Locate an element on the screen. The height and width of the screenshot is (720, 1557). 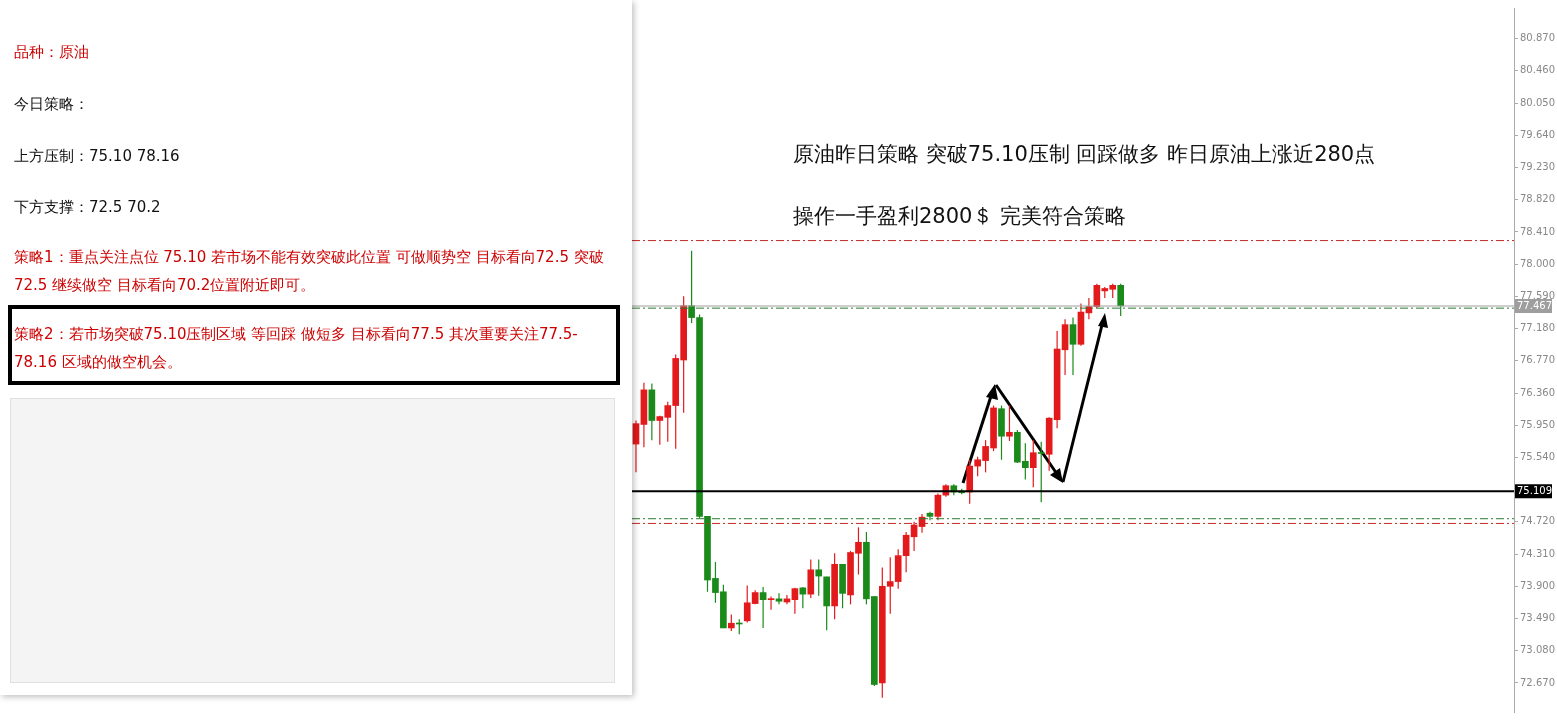
y-tick-label: 75.950 is located at coordinates (1538, 424).